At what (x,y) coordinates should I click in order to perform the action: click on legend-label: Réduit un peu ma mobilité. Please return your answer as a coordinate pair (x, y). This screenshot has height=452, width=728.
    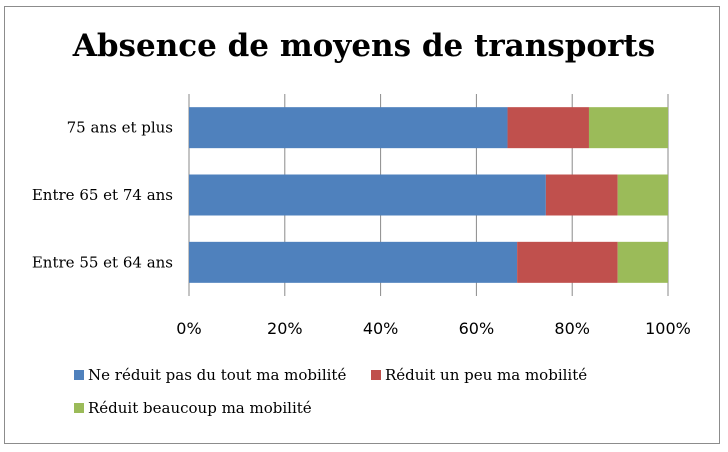
    Looking at the image, I should click on (486, 375).